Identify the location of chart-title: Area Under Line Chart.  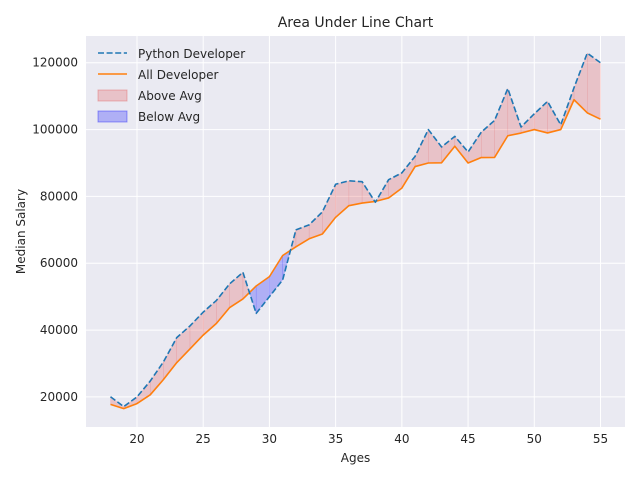
(356, 23).